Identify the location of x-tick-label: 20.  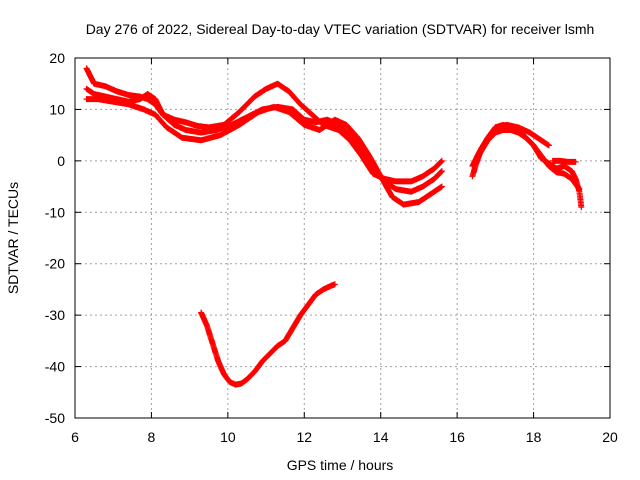
(610, 437).